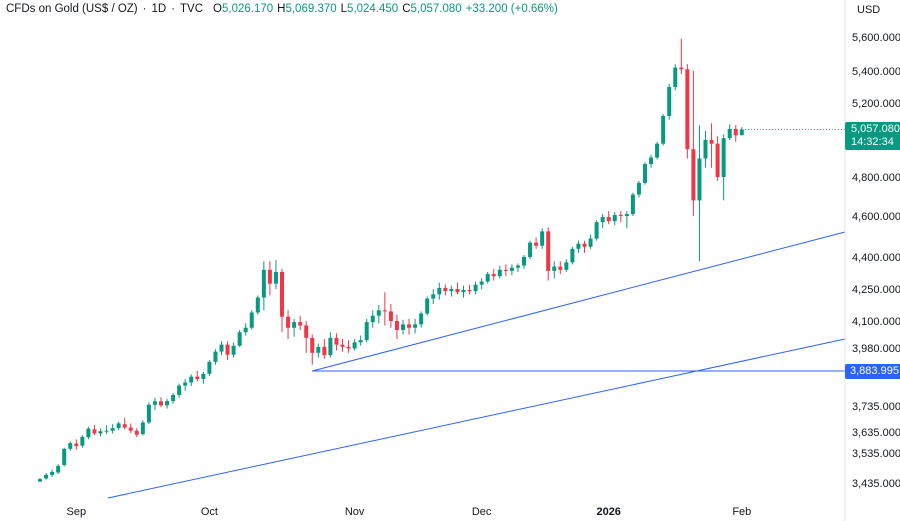 This screenshot has width=900, height=521. What do you see at coordinates (872, 371) in the screenshot?
I see `support-level-tag: 3,883.995` at bounding box center [872, 371].